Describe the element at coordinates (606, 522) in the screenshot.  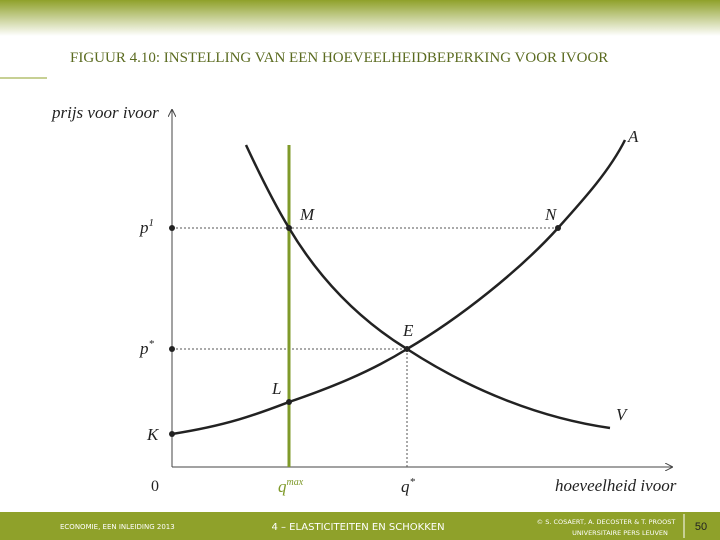
I see `footer-right: © S. COSAERT, A. DECOSTER & T. PROOST` at that location.